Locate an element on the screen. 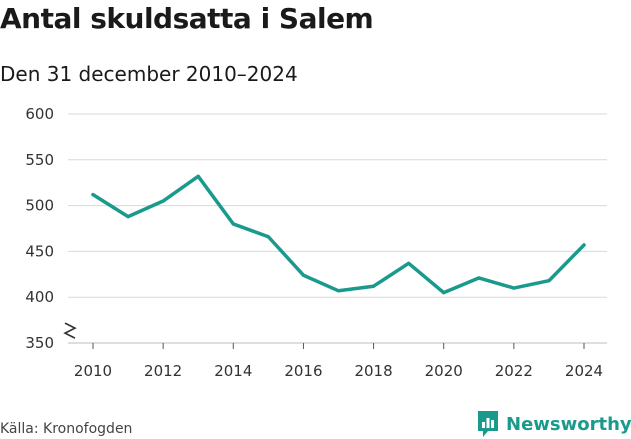  brand-name: Newsworthy is located at coordinates (568, 424).